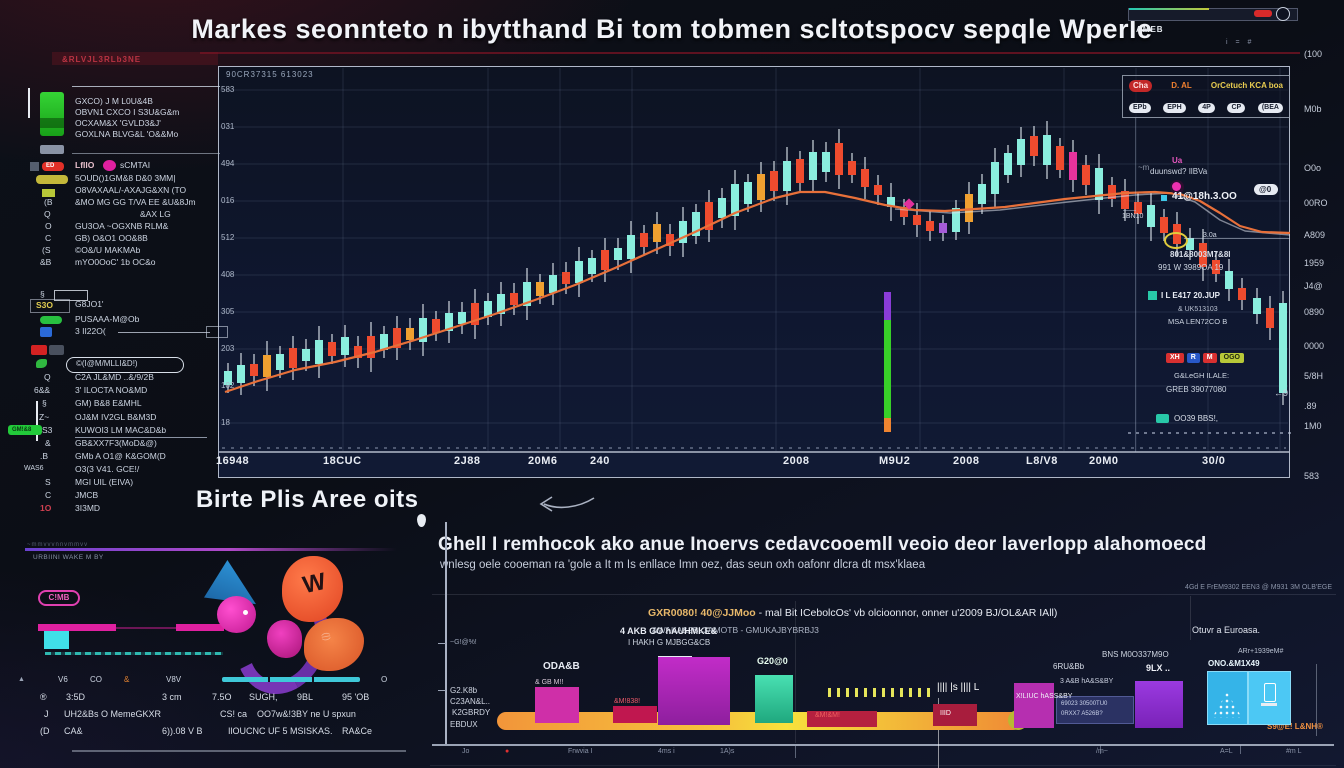 This screenshot has height=768, width=1344. I want to click on legend-series-label: Cha, so click(1141, 86).